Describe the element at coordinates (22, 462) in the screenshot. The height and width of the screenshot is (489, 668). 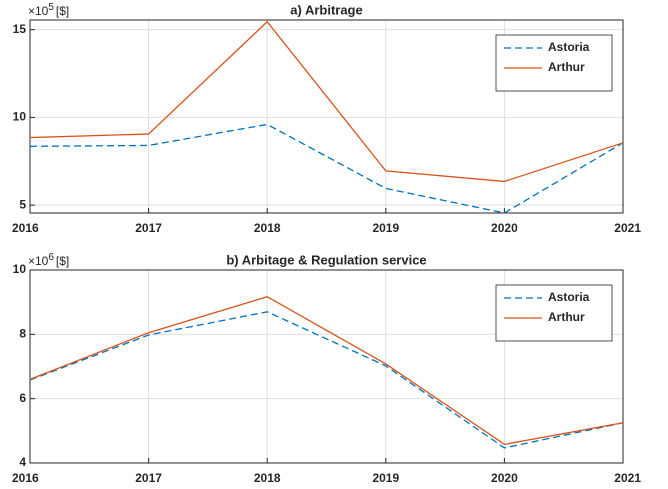
I see `y-tick-label: 4` at that location.